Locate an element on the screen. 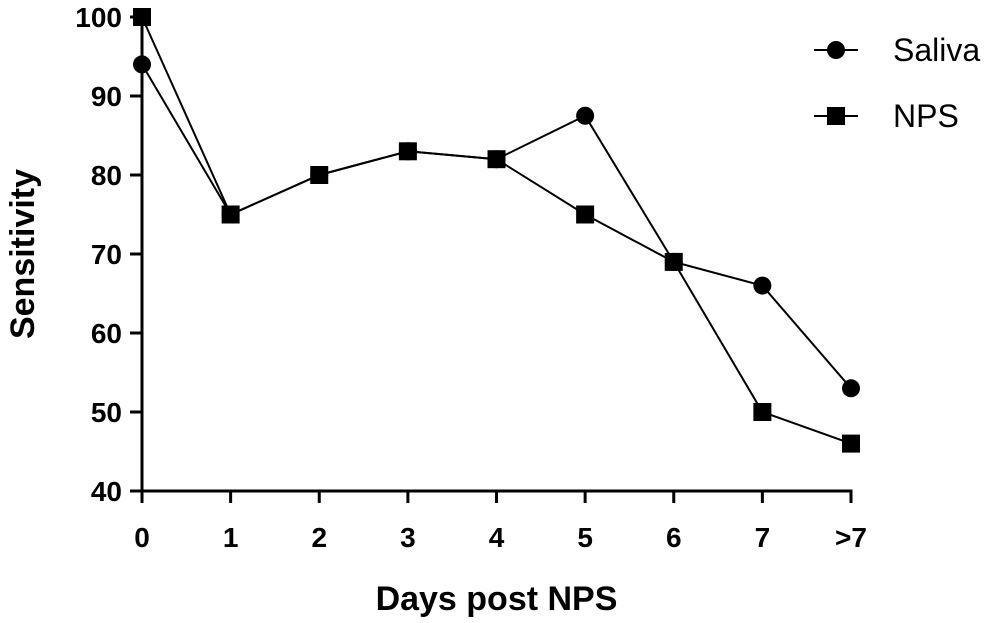 The height and width of the screenshot is (623, 1000). legend-marker-nps is located at coordinates (836, 116).